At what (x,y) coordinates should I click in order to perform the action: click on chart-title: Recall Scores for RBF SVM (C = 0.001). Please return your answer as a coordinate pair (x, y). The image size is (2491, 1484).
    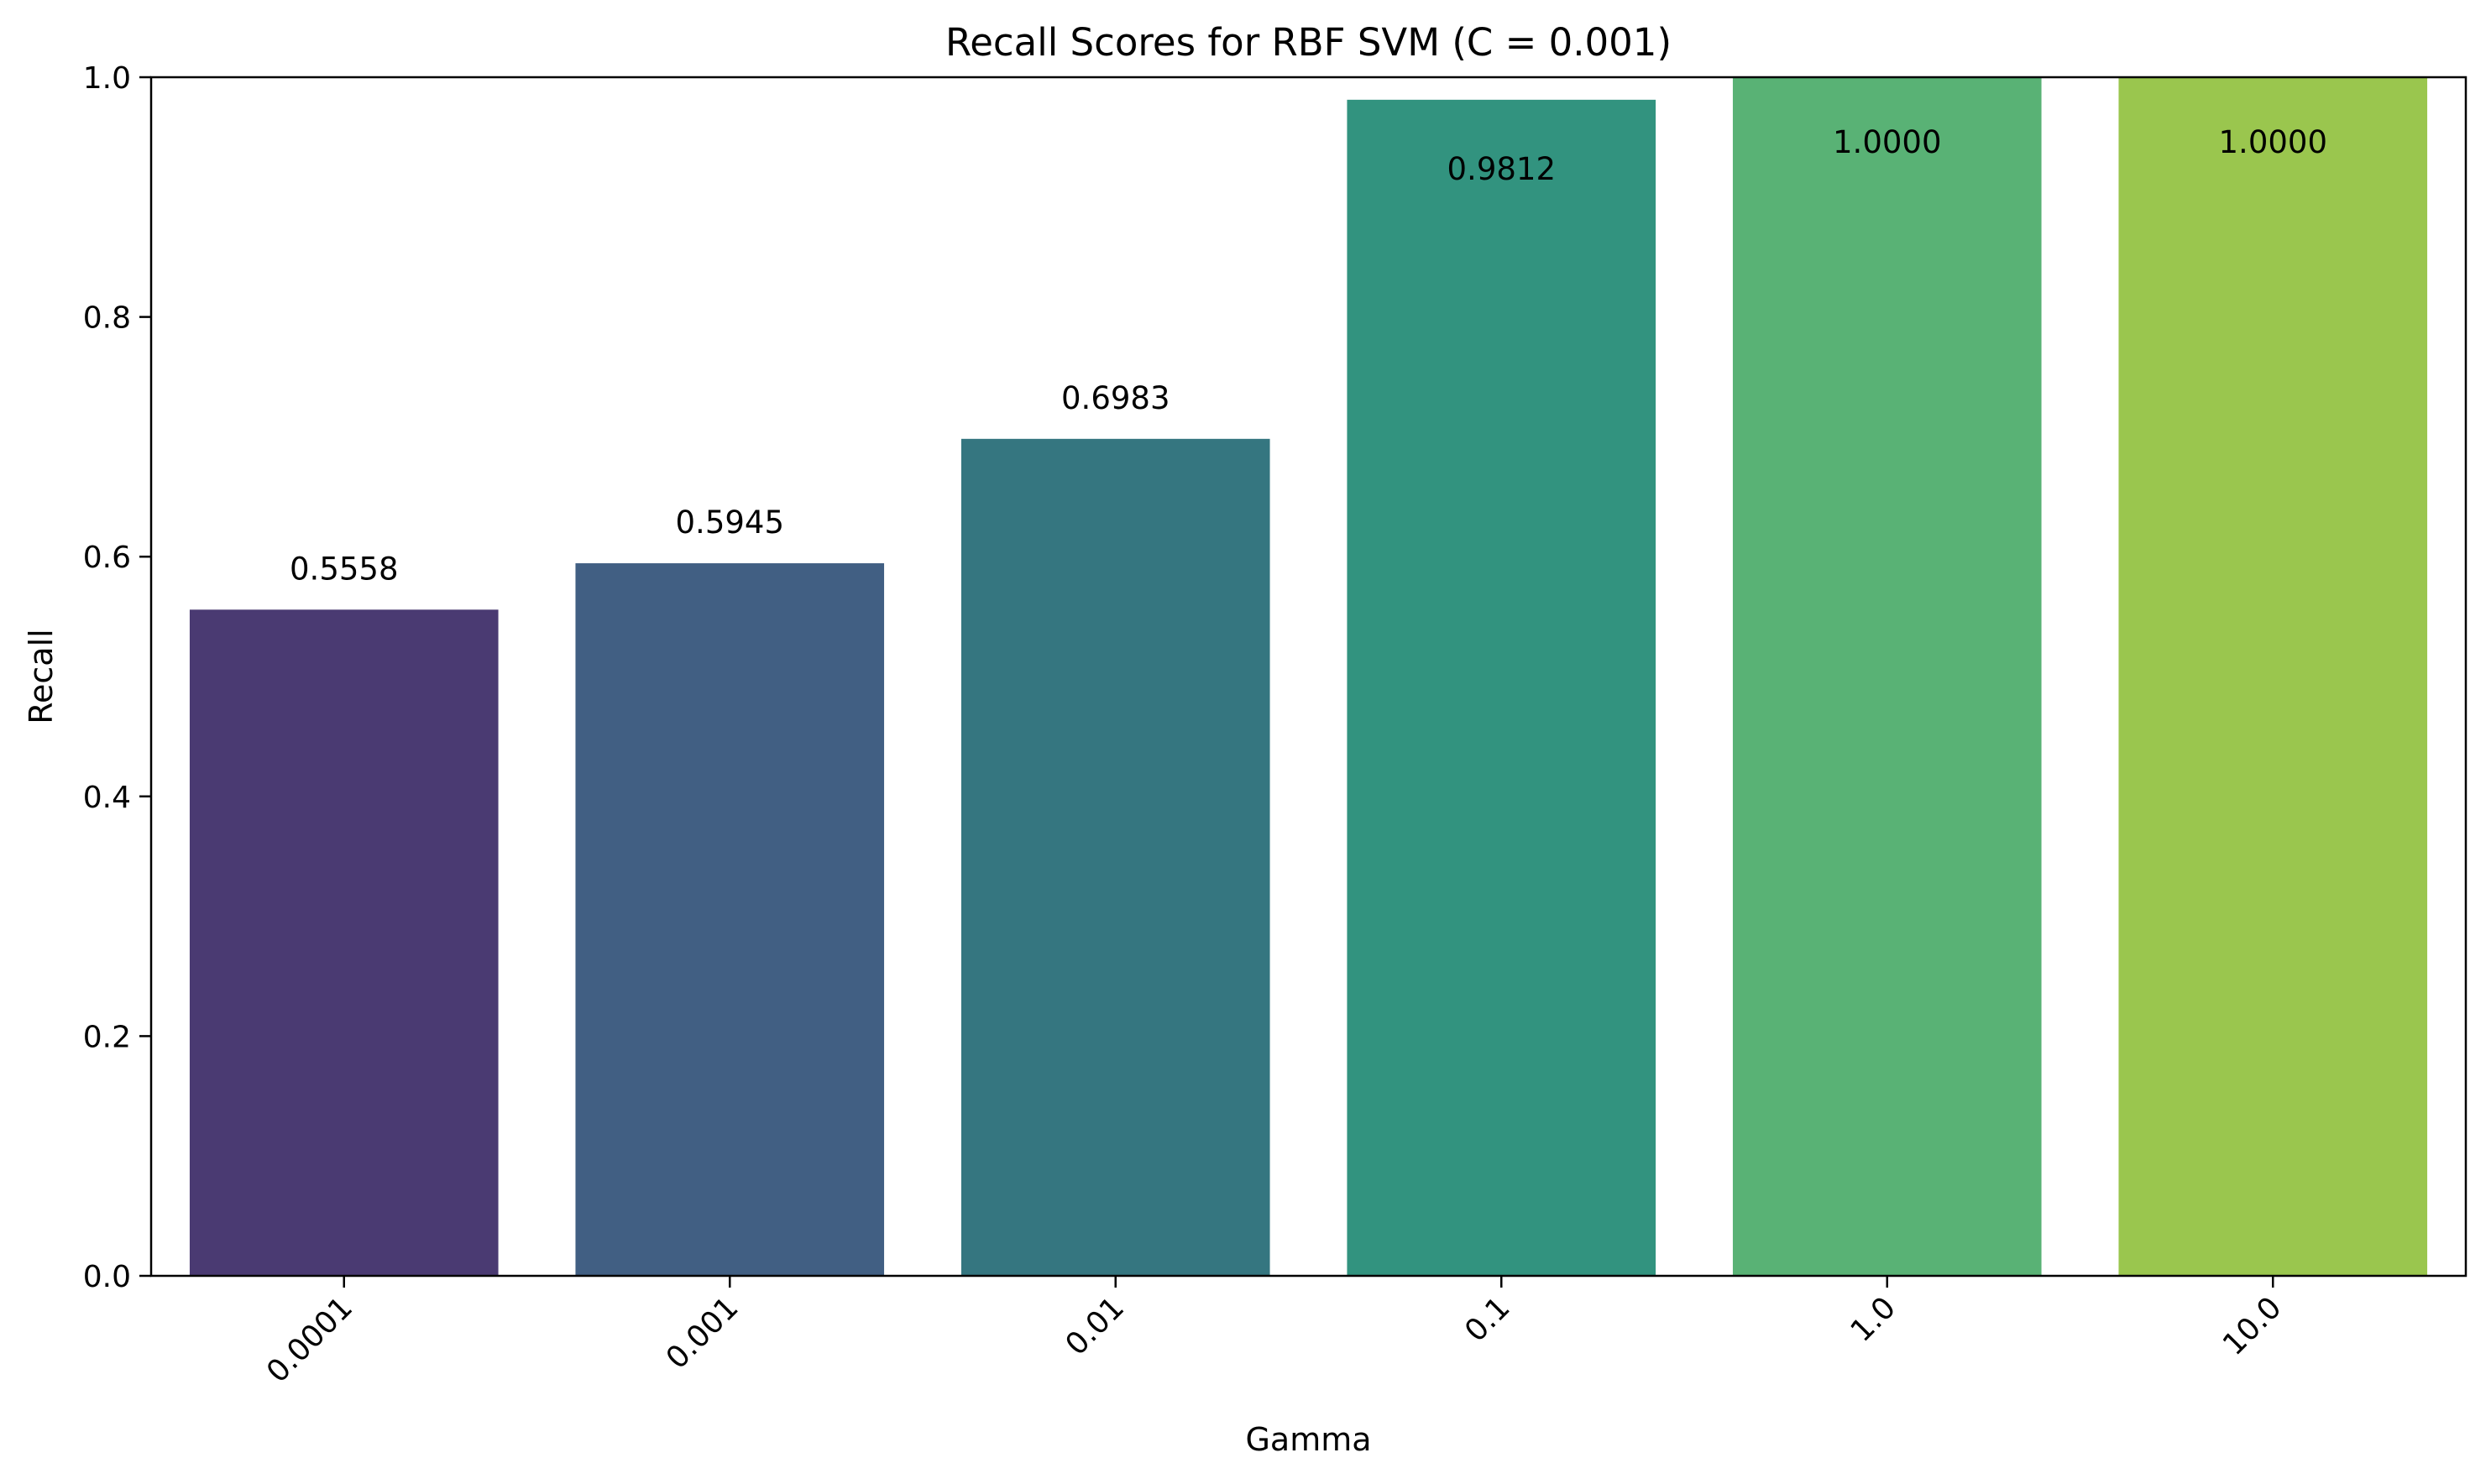
    Looking at the image, I should click on (1308, 42).